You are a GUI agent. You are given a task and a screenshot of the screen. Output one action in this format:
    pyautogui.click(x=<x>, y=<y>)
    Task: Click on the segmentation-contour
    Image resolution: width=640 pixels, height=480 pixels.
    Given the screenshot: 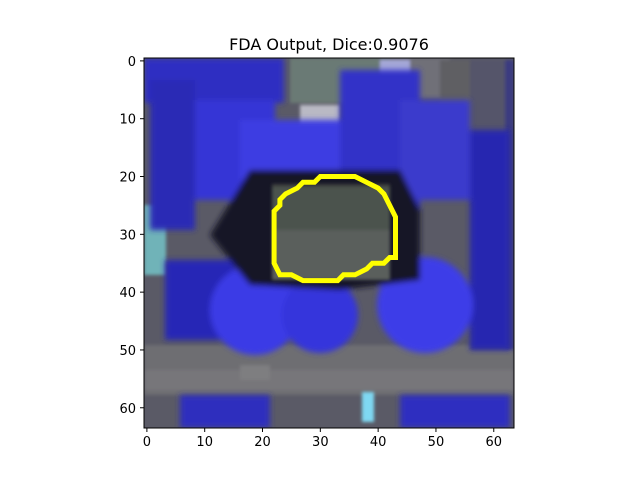 What is the action you would take?
    pyautogui.click(x=334, y=229)
    